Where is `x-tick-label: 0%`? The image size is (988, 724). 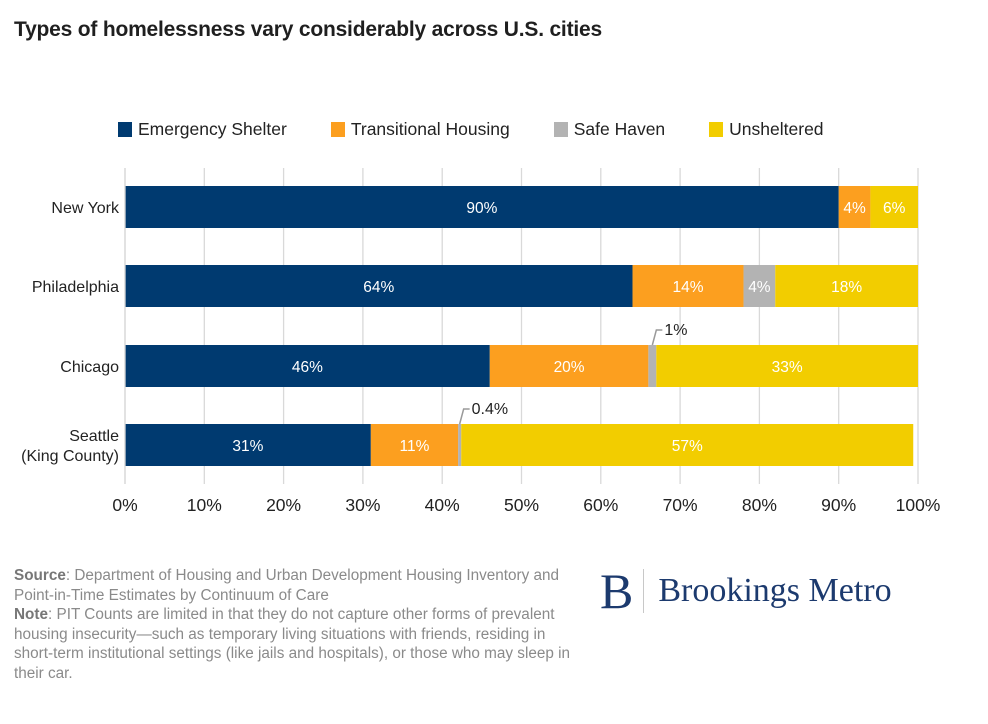
x-tick-label: 0% is located at coordinates (124, 505).